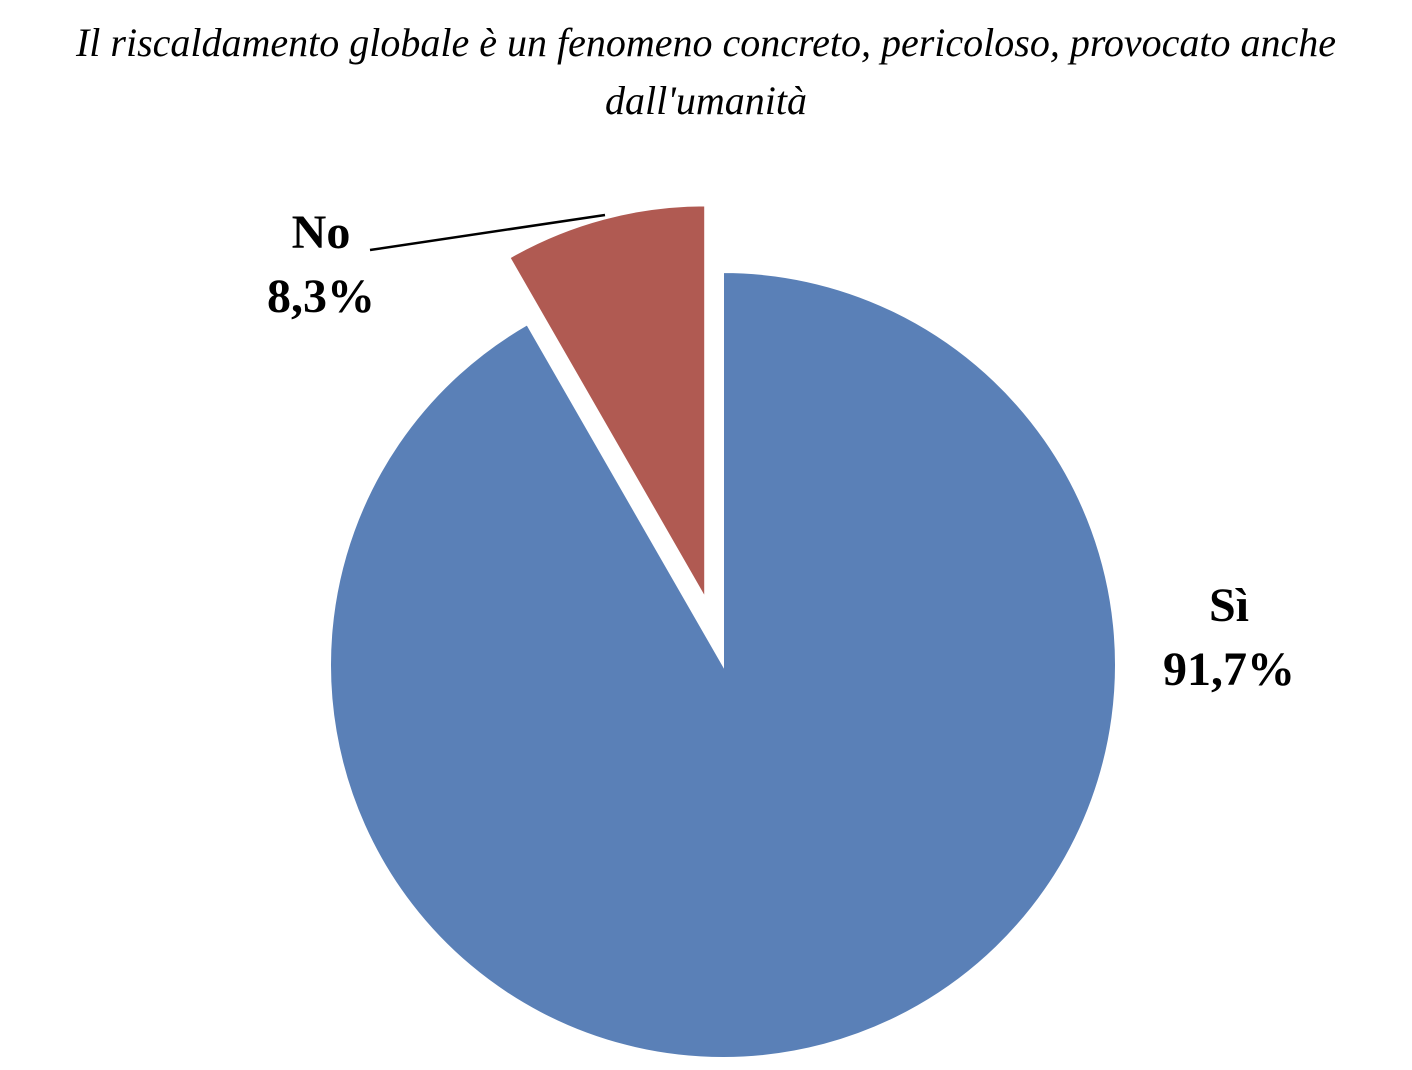 The width and height of the screenshot is (1412, 1070). Describe the element at coordinates (321, 296) in the screenshot. I see `value-label: 8,3%` at that location.